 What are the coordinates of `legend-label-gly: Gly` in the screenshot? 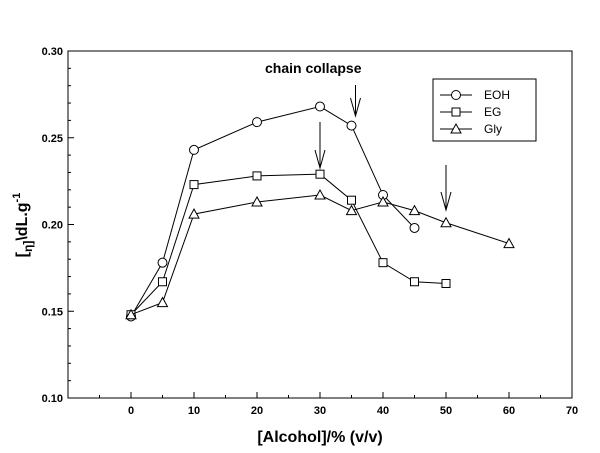 It's located at (493, 129).